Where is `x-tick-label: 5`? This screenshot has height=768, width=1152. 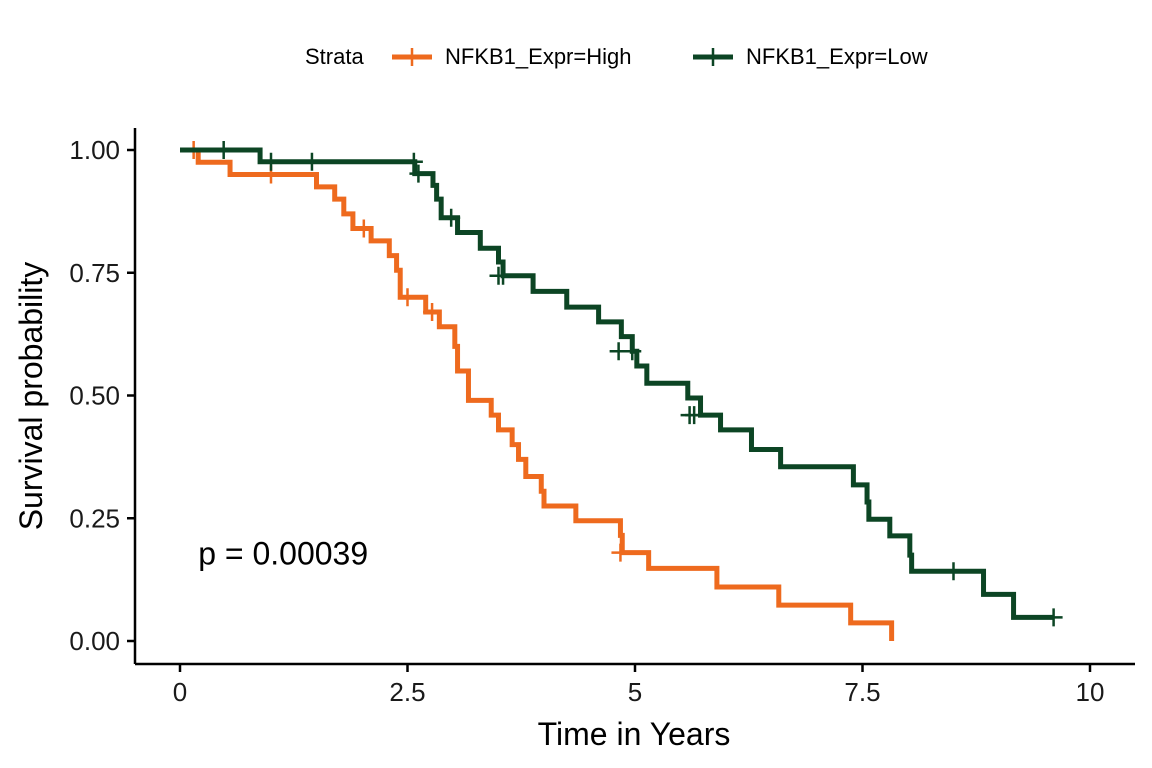
x-tick-label: 5 is located at coordinates (635, 692).